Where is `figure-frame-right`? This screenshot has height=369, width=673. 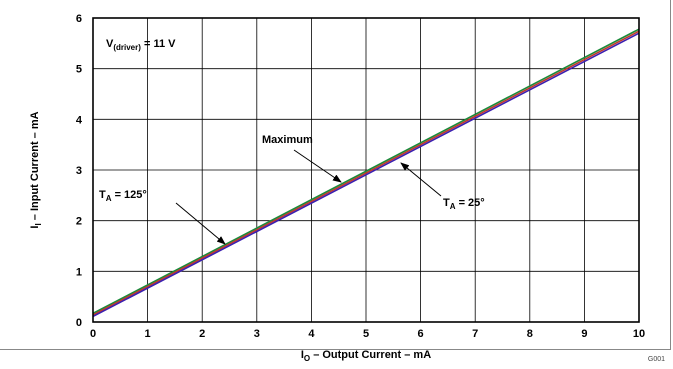
figure-frame-right is located at coordinates (670, 175).